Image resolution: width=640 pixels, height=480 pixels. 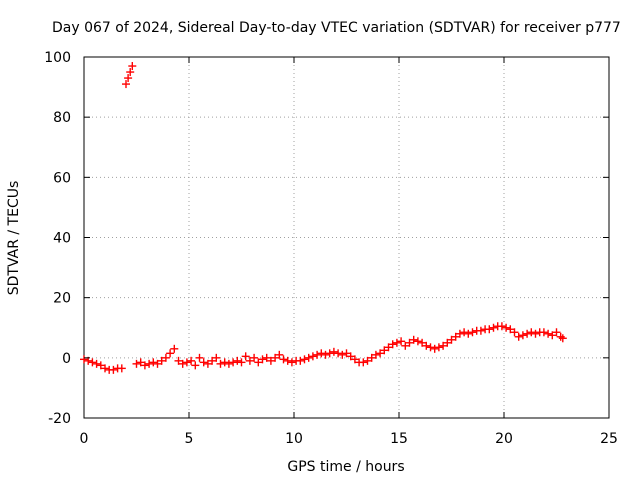 What do you see at coordinates (294, 439) in the screenshot?
I see `x-tick-label: 10` at bounding box center [294, 439].